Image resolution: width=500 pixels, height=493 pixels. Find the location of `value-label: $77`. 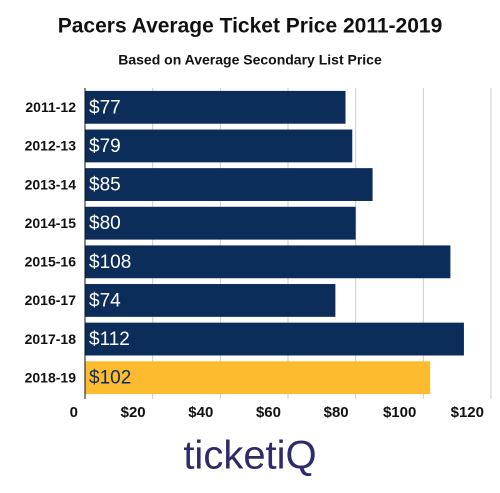

value-label: $77 is located at coordinates (105, 107).